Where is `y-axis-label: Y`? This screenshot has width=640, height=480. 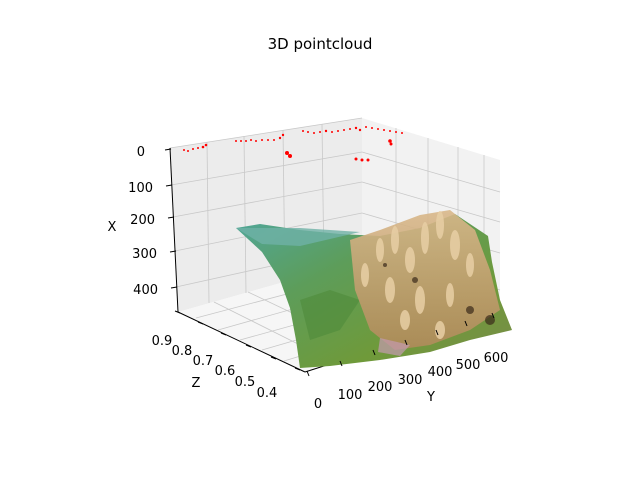 y-axis-label: Y is located at coordinates (430, 397).